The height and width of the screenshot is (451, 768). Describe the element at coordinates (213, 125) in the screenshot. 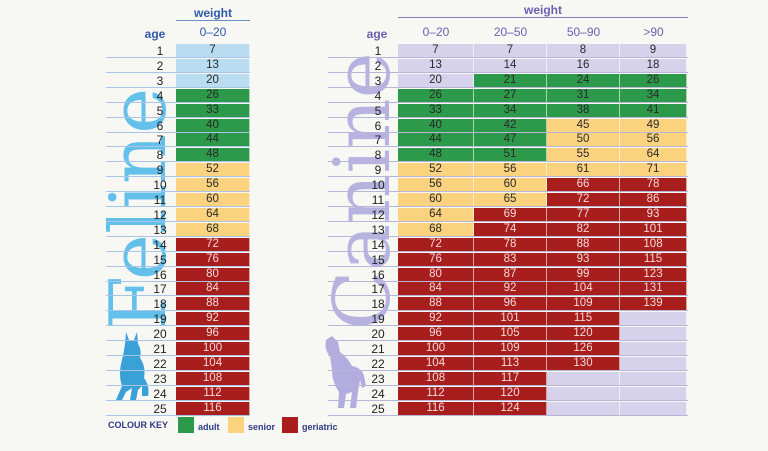

I see `feline-cell: 40` at that location.